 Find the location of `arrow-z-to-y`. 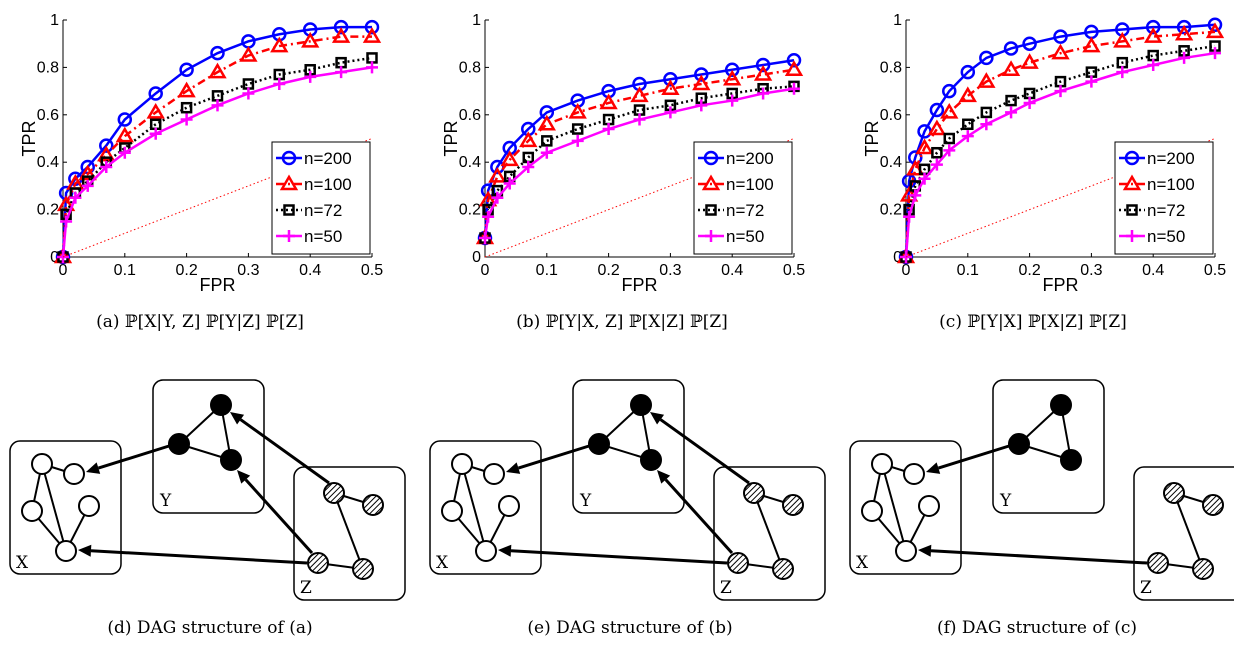

arrow-z-to-y is located at coordinates (280, 448).